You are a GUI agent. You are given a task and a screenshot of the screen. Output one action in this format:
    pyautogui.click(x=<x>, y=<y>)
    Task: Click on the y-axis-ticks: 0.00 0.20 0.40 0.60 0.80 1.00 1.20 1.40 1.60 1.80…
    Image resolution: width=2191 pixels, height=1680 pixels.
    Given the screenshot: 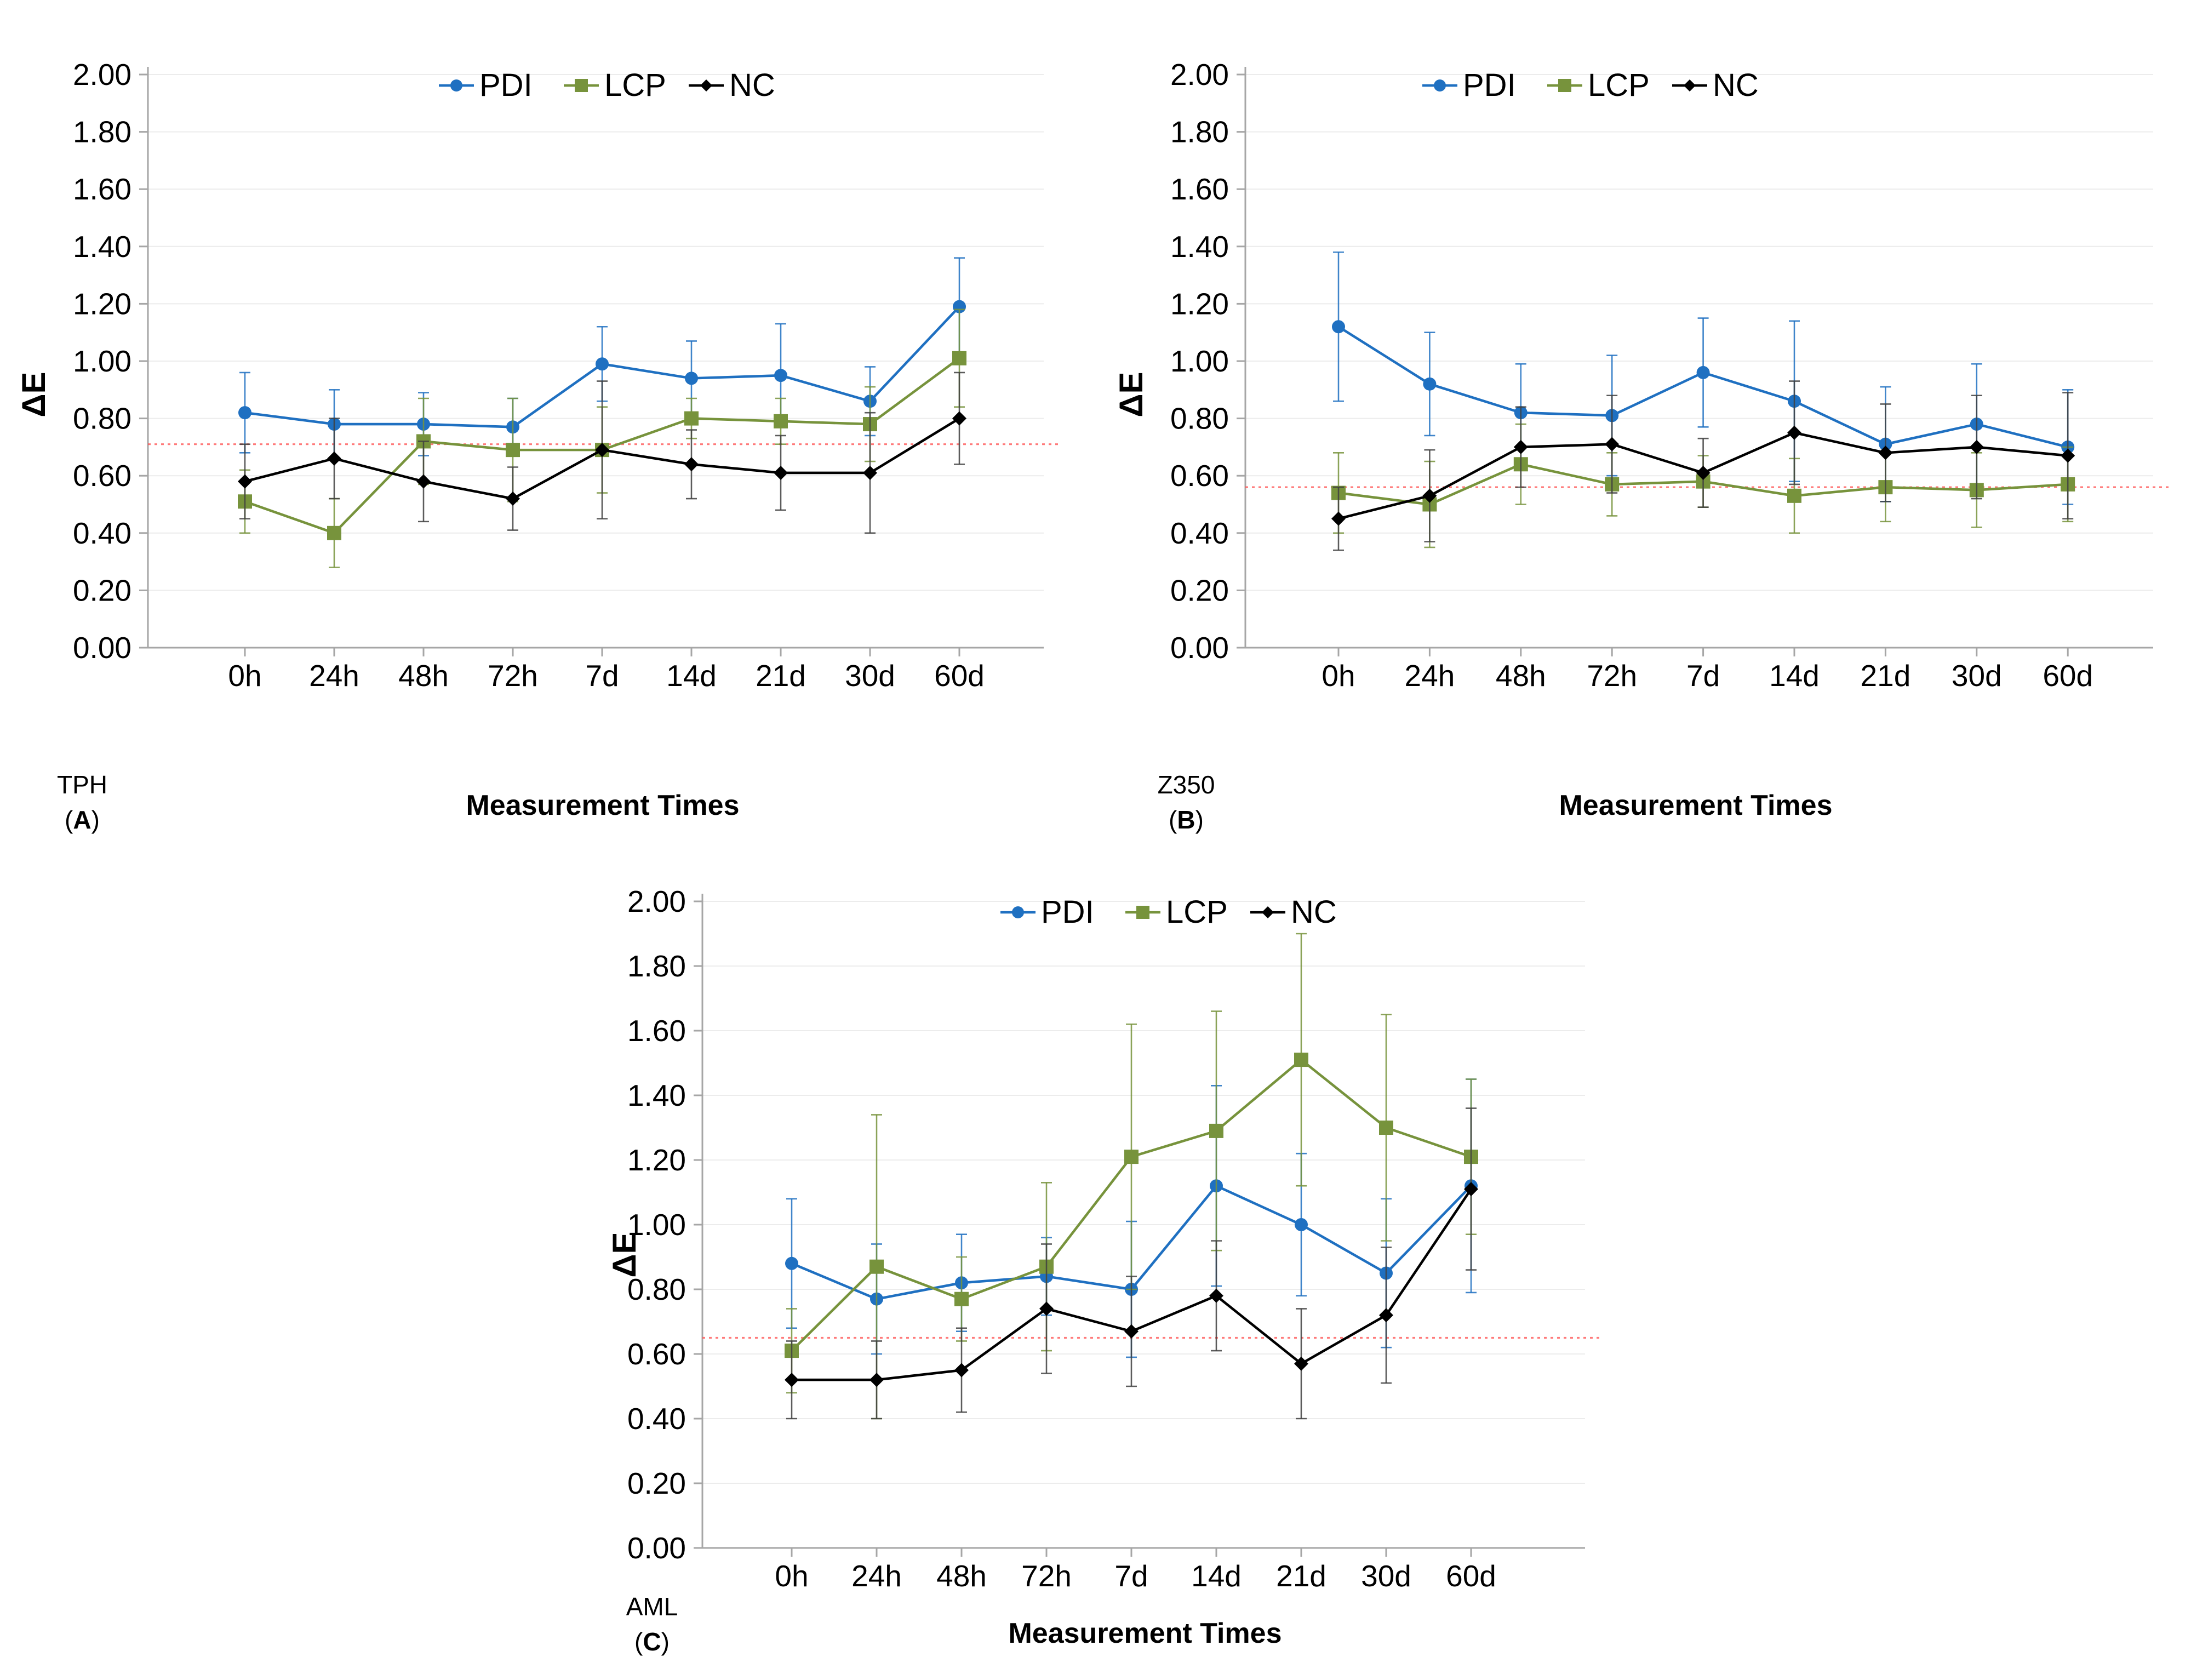 What is the action you would take?
    pyautogui.click(x=111, y=361)
    